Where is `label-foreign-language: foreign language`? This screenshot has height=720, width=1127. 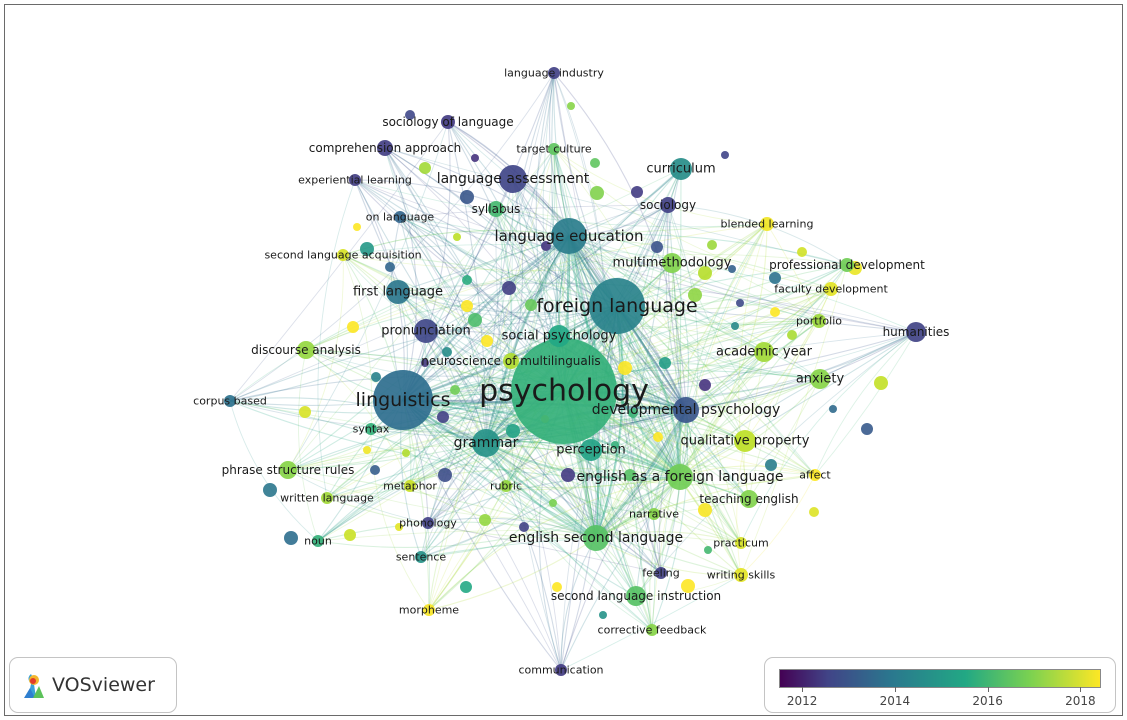
label-foreign-language: foreign language is located at coordinates (616, 306).